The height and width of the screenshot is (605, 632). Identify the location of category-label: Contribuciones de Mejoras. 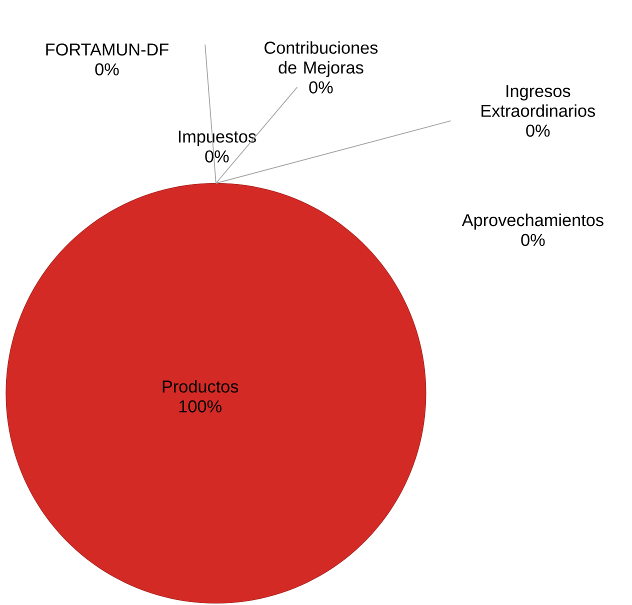
(321, 59).